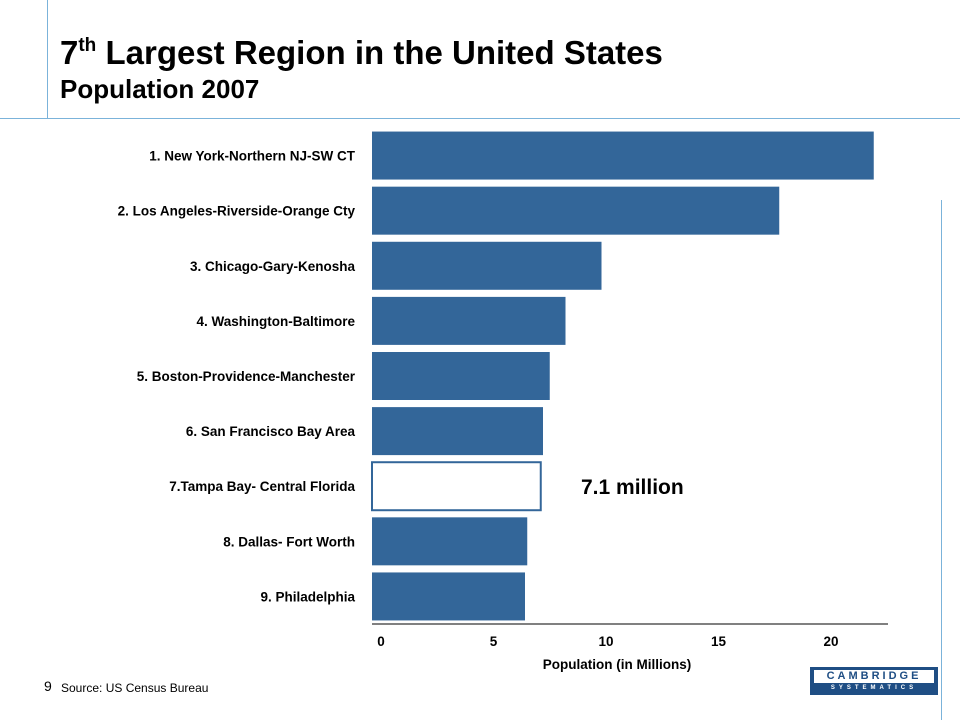 The image size is (960, 720). What do you see at coordinates (237, 211) in the screenshot?
I see `category-label-2: 2. Los Angeles-Riverside-Orange Cty` at bounding box center [237, 211].